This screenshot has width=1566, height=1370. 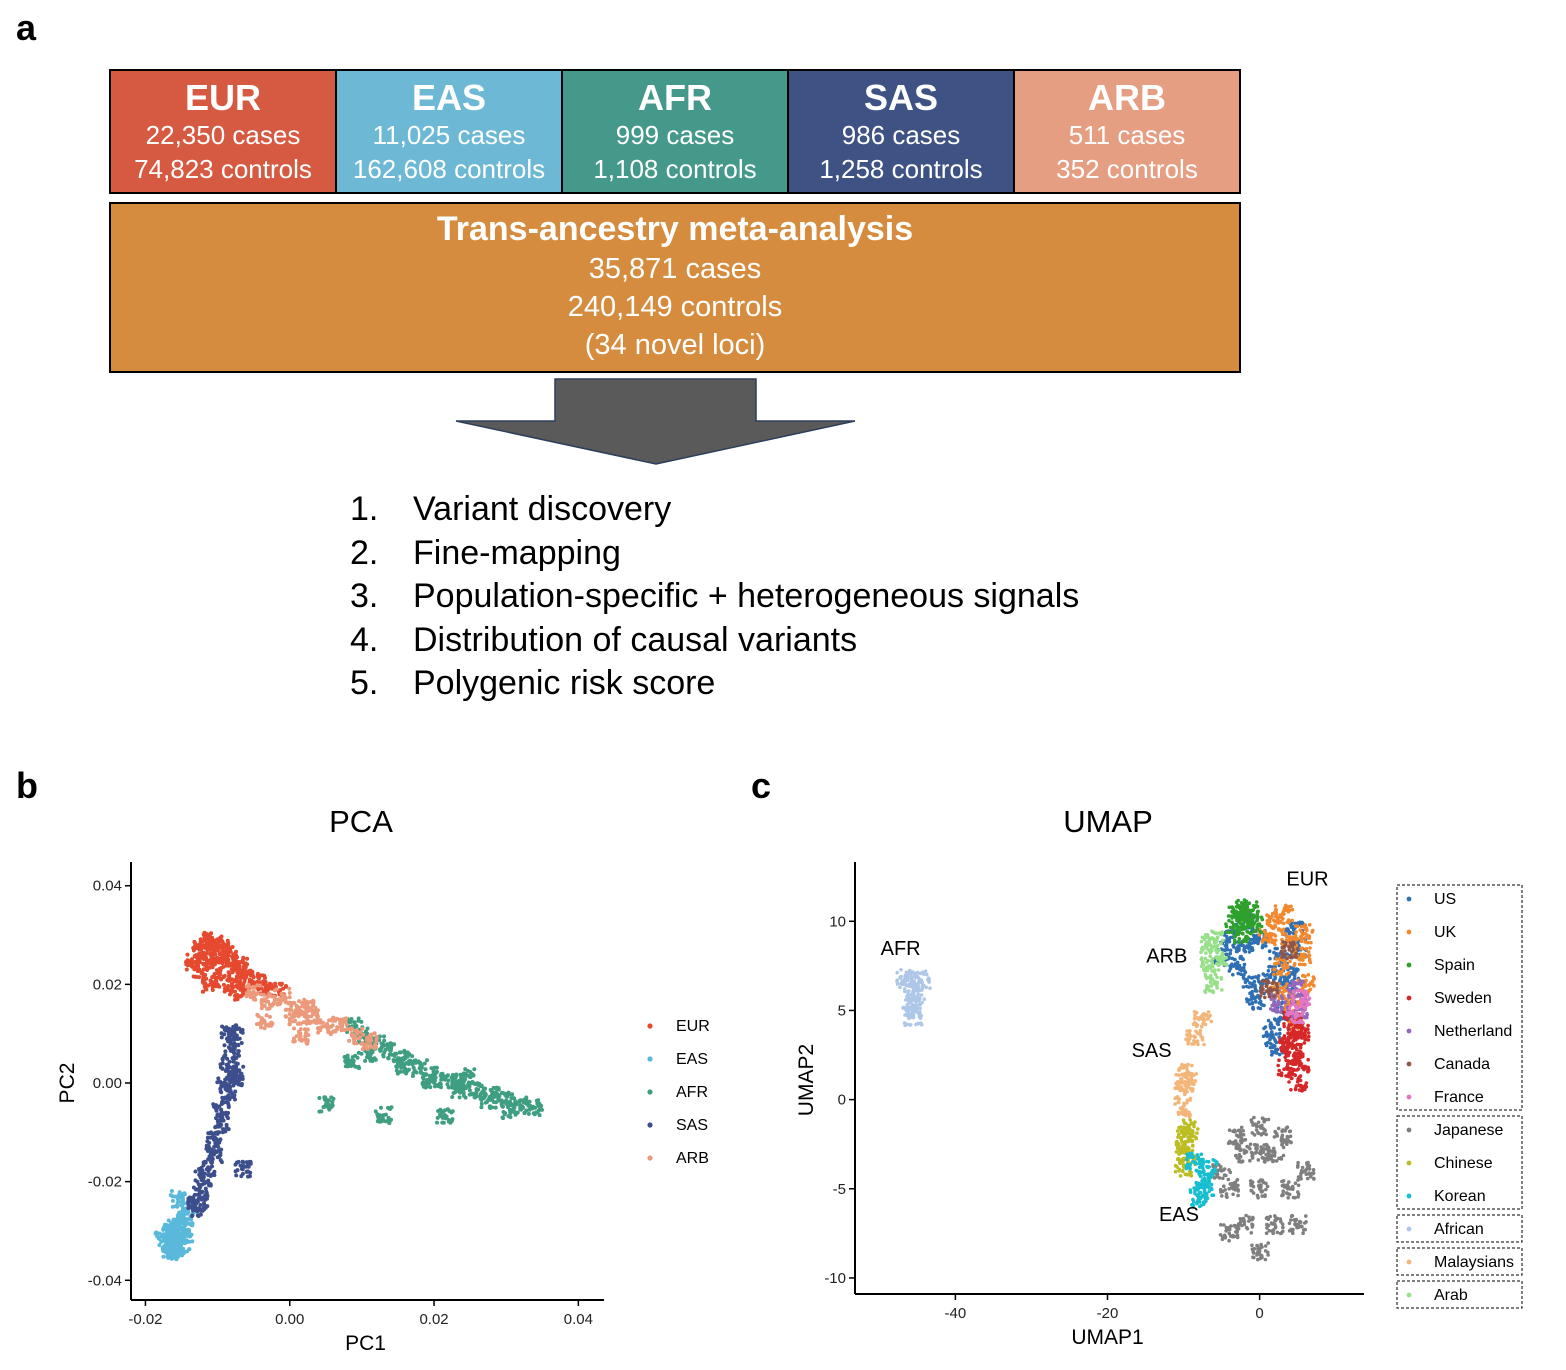 I want to click on cohort-name: ARB, so click(x=1127, y=97).